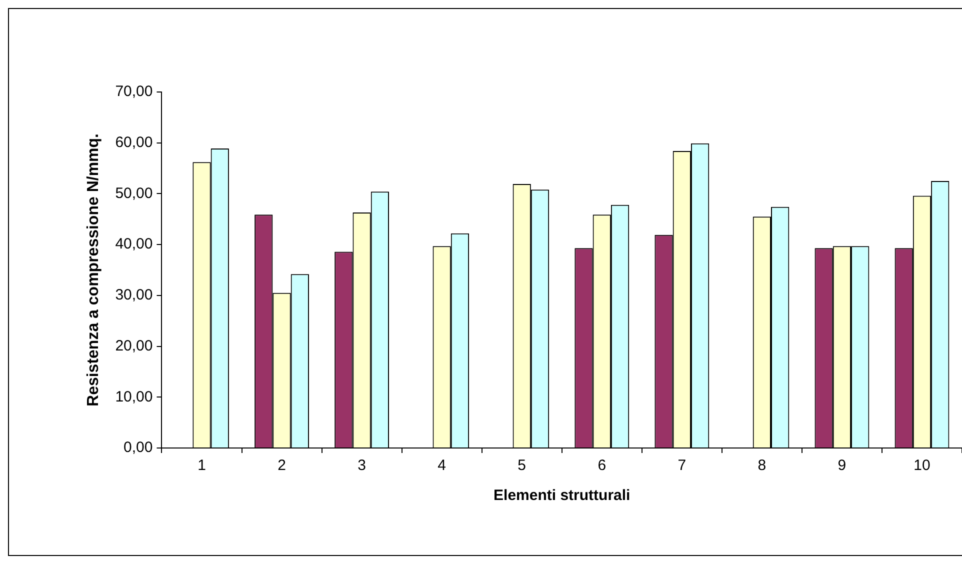 The width and height of the screenshot is (962, 567). Describe the element at coordinates (134, 295) in the screenshot. I see `y-tick-label: 30,00` at that location.